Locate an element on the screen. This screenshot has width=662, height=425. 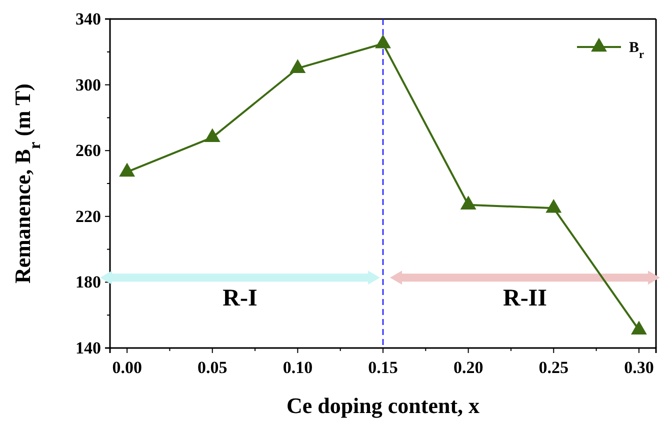
y-tick-label: 300 is located at coordinates (88, 84).